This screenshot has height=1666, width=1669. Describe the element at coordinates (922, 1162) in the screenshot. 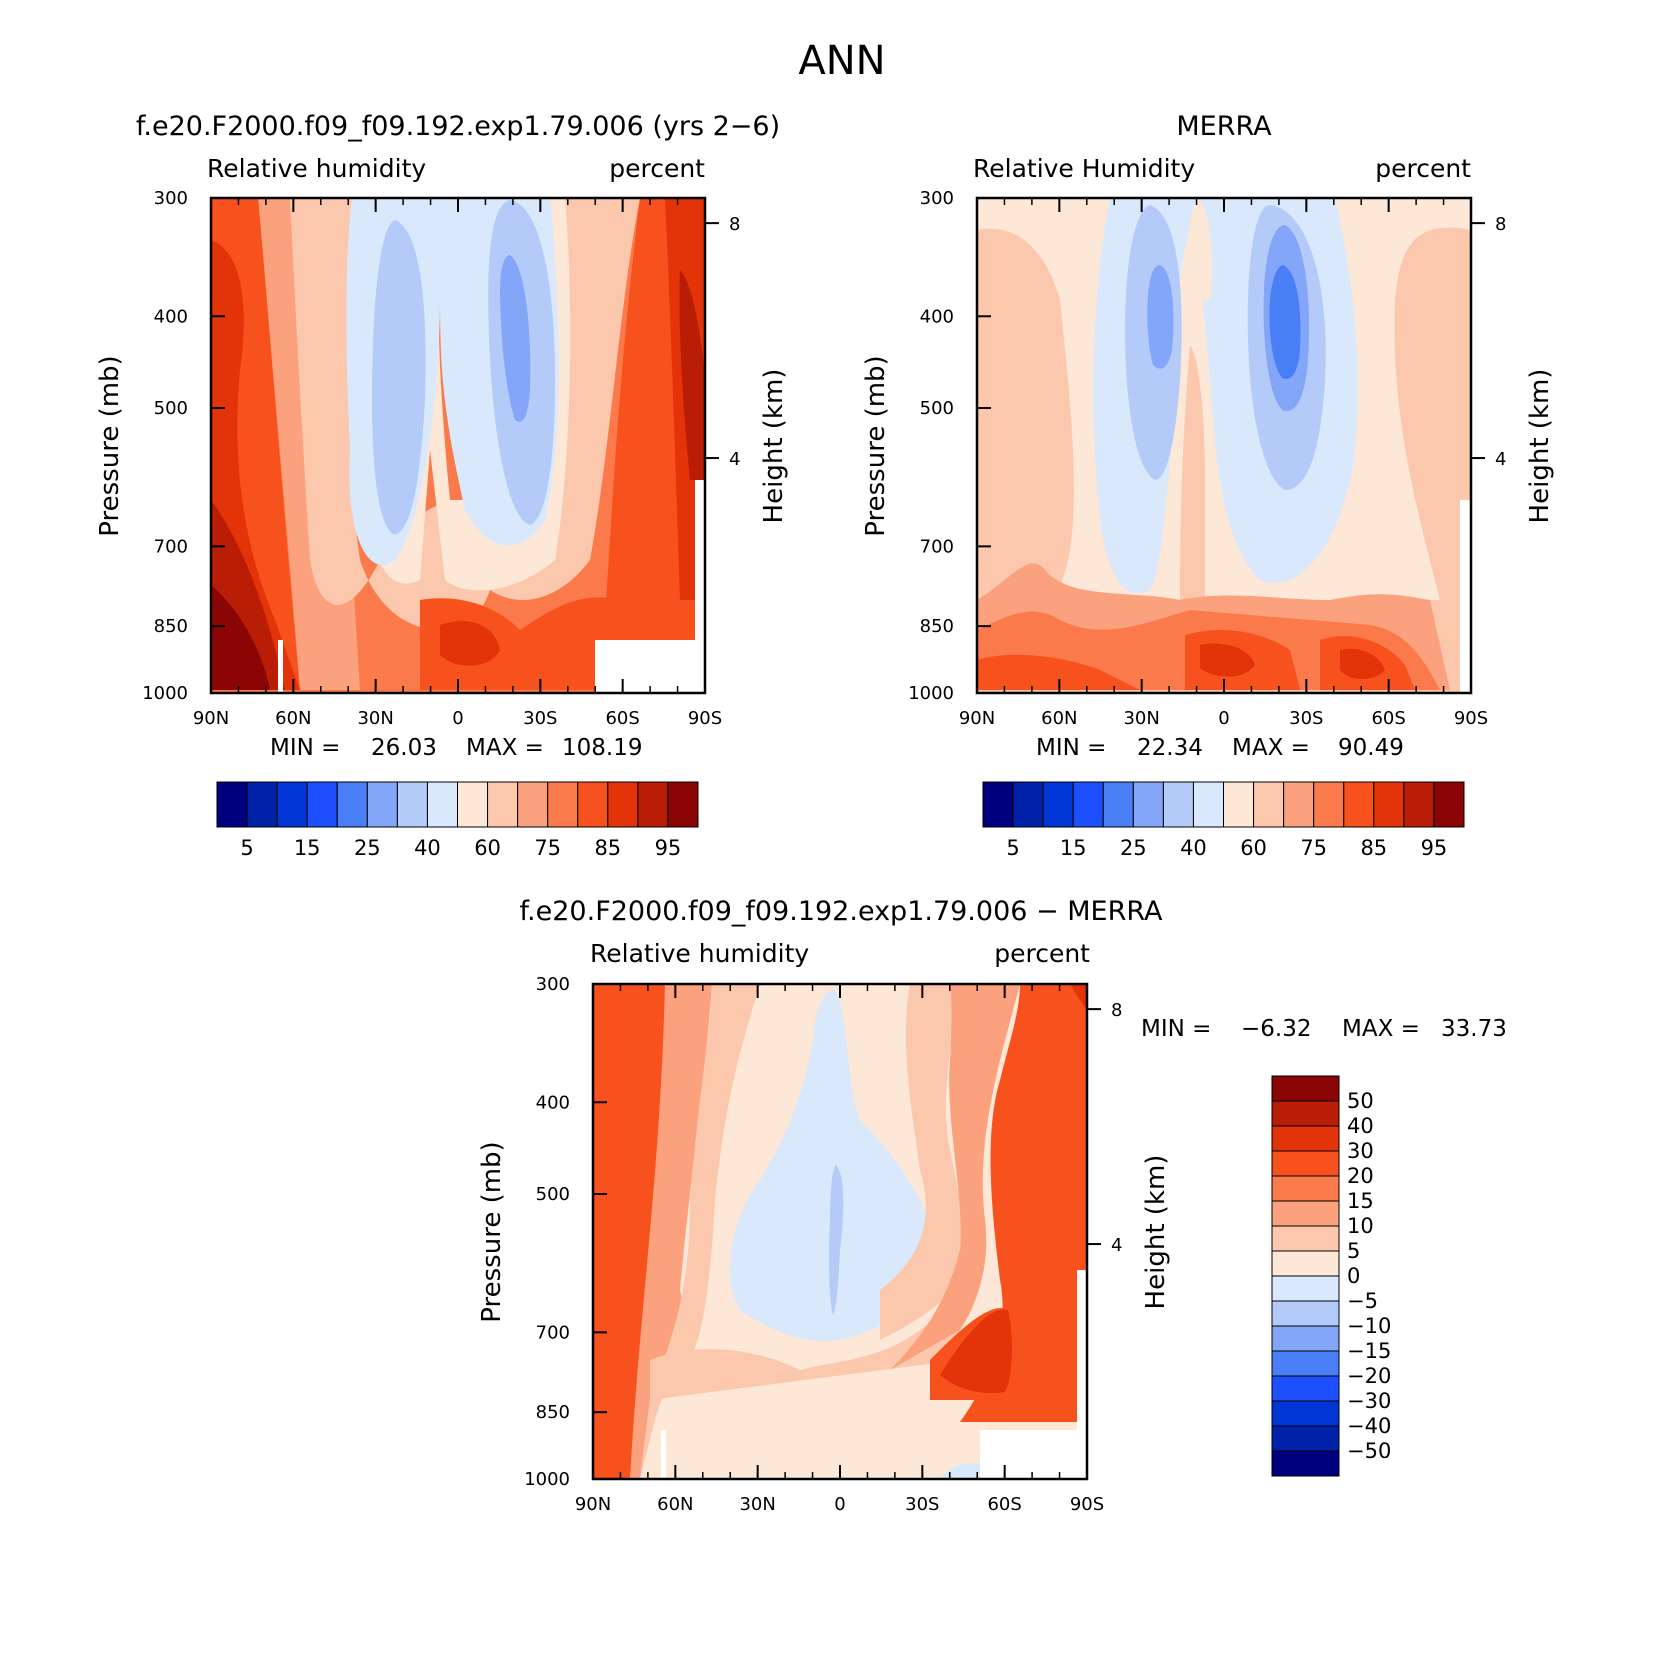

I see `field-band-12-right` at that location.